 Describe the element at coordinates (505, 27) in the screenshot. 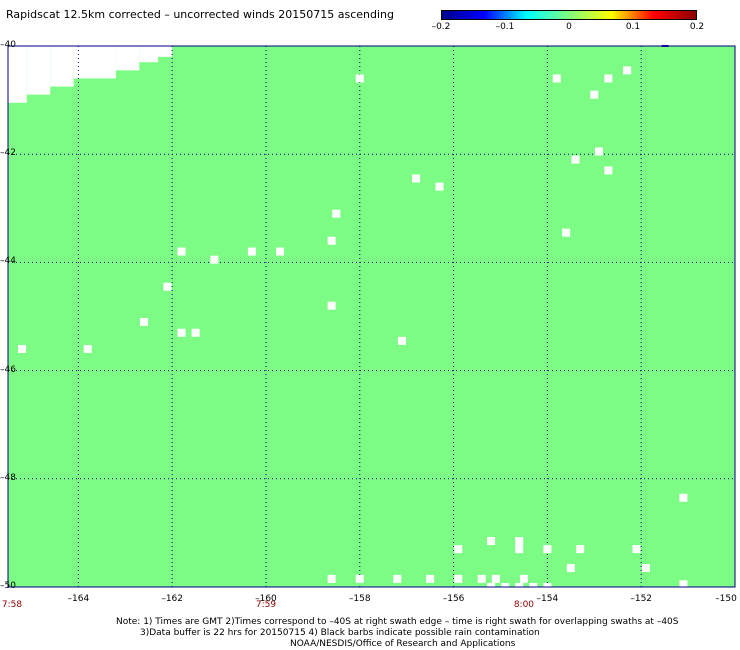

I see `color-scale-tick: –0.1` at that location.